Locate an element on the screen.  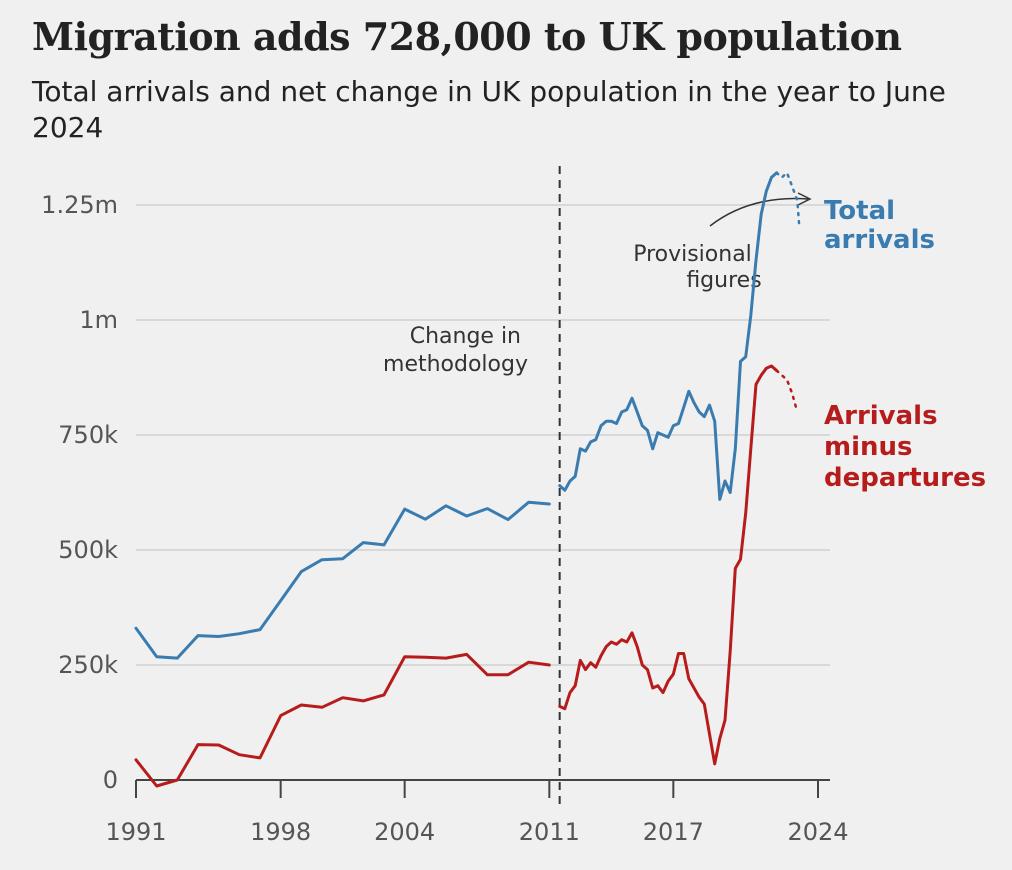
y-tick-label: 1.25m is located at coordinates (79, 205).